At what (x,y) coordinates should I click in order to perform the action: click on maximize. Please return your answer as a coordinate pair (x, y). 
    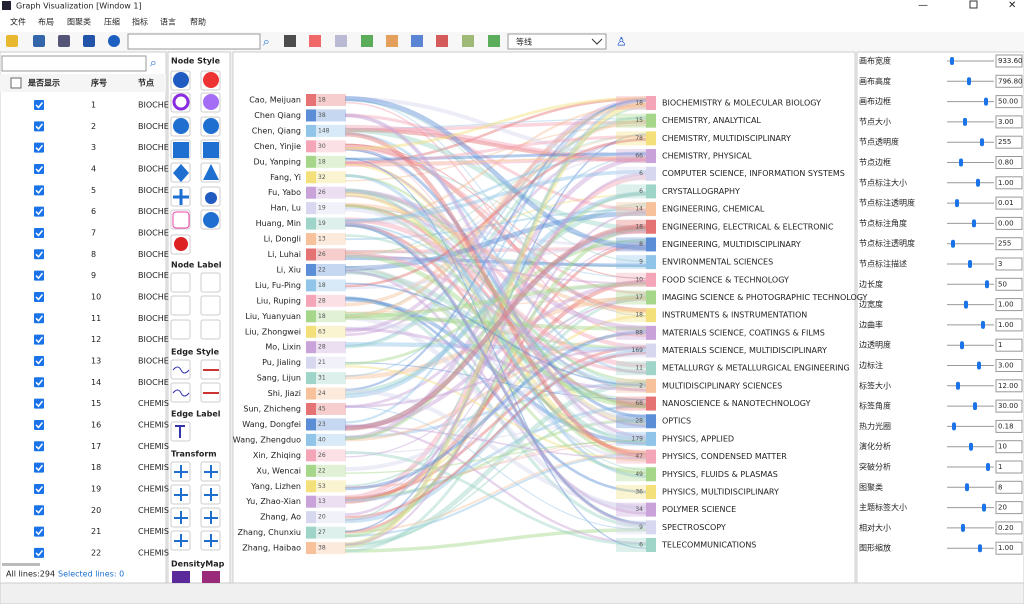
    Looking at the image, I should click on (973, 4).